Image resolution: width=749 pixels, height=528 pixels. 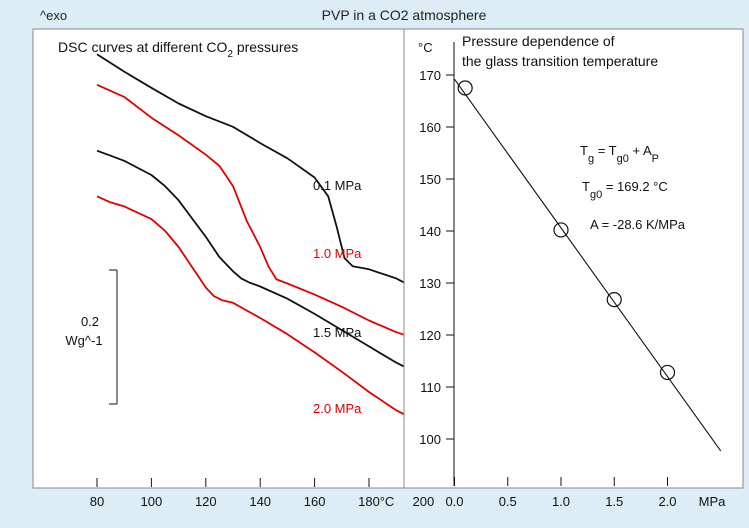 What do you see at coordinates (404, 15) in the screenshot?
I see `figure-title: PVP in a CO2 atmosphere` at bounding box center [404, 15].